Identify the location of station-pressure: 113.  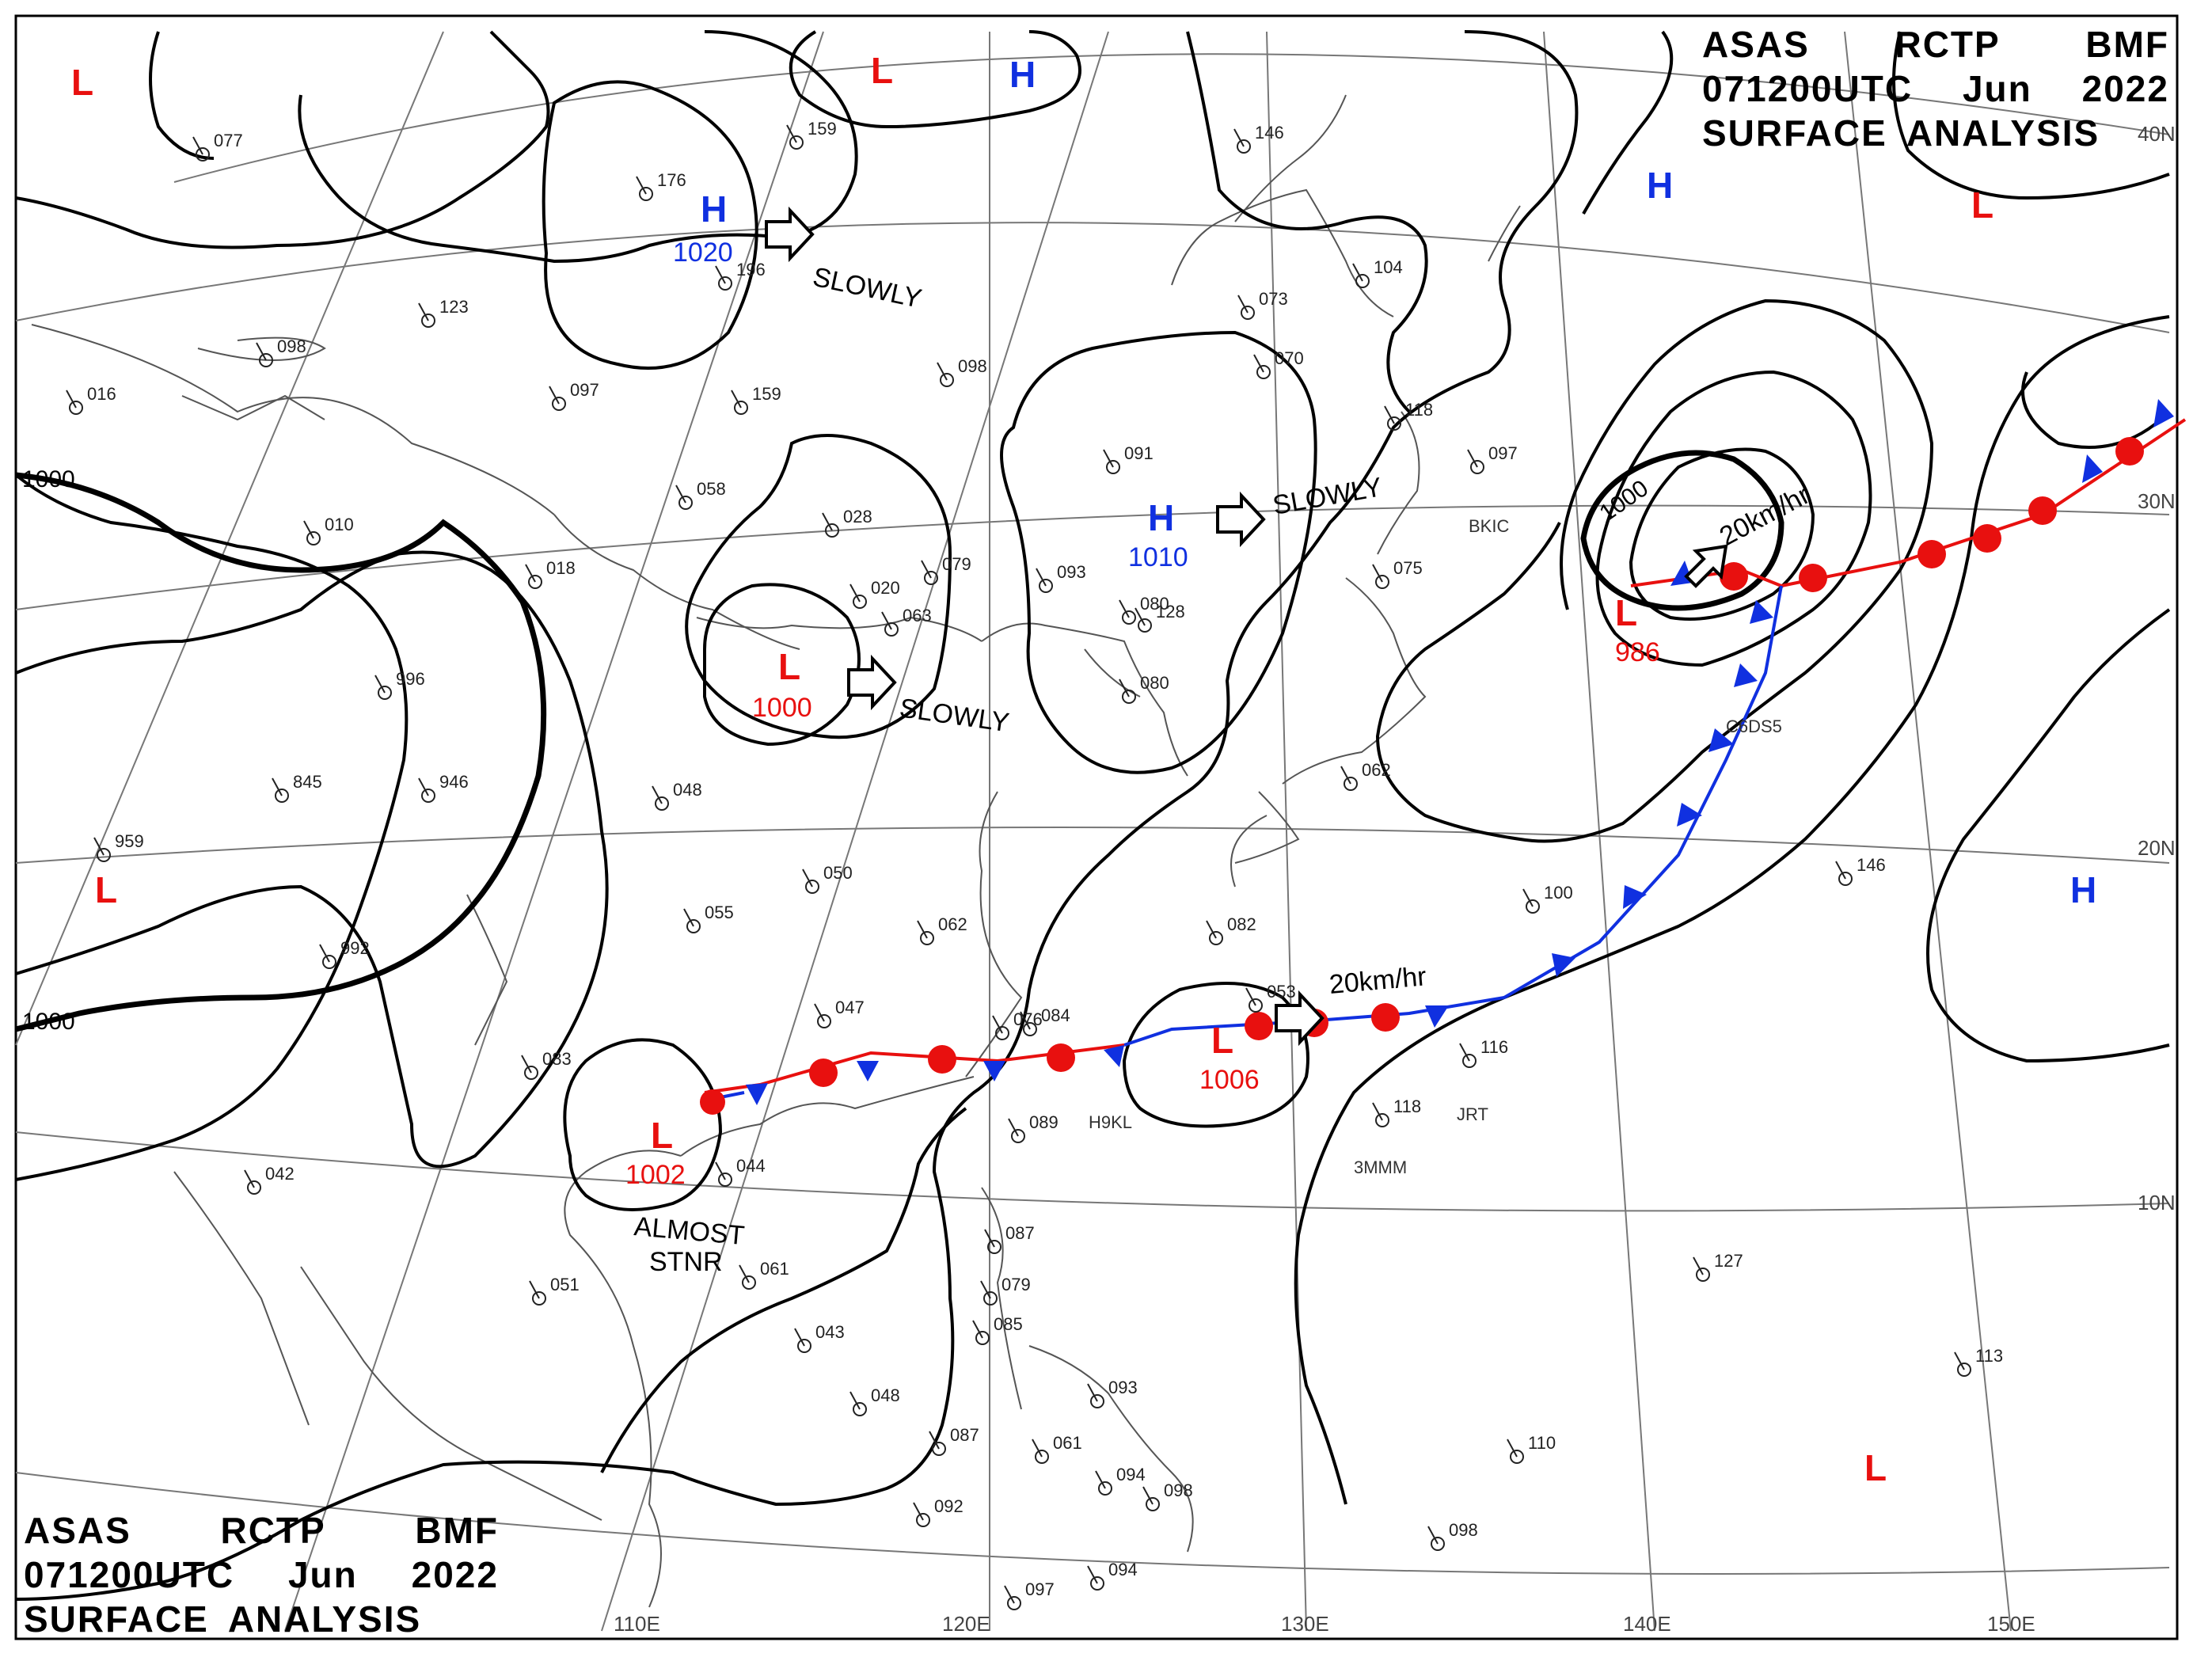
(1989, 1356).